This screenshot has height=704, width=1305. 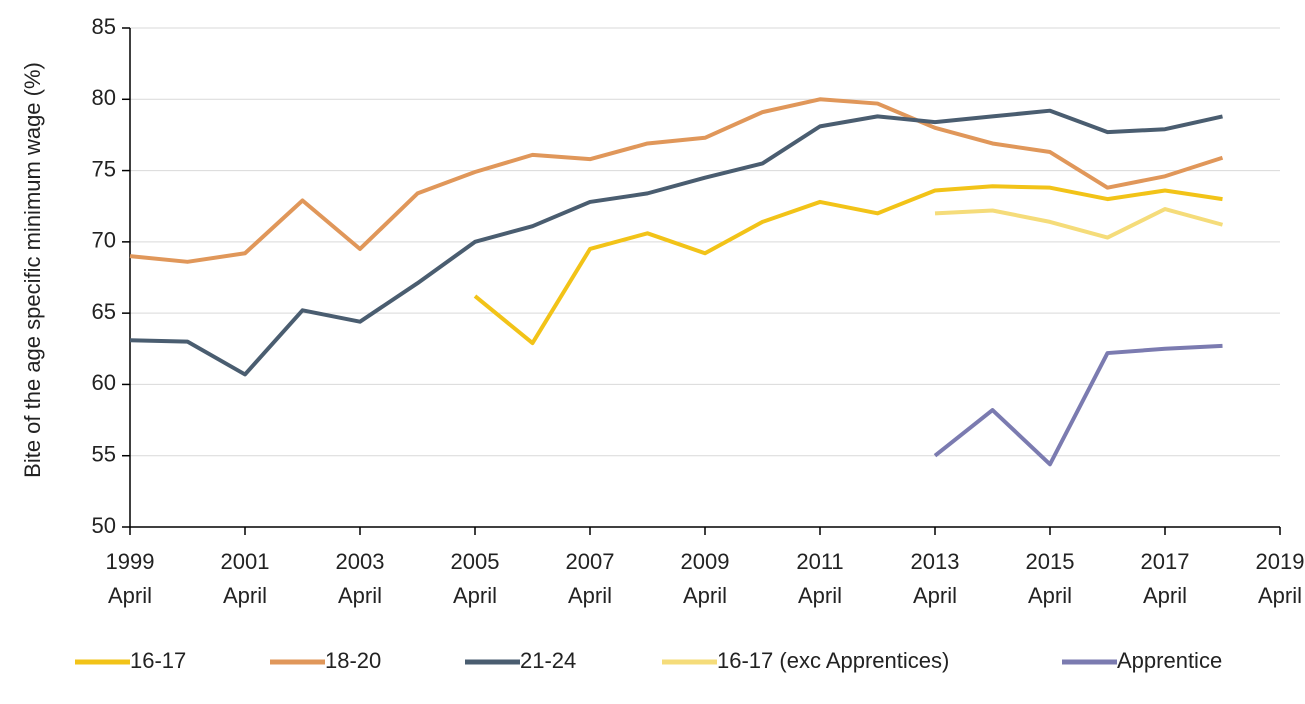 What do you see at coordinates (104, 168) in the screenshot?
I see `y-tick-label: 75` at bounding box center [104, 168].